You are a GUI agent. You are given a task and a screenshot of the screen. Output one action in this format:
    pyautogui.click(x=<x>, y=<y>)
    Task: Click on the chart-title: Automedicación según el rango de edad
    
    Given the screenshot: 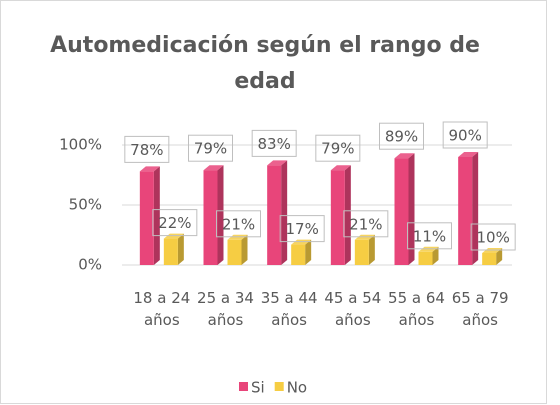 What is the action you would take?
    pyautogui.click(x=265, y=63)
    